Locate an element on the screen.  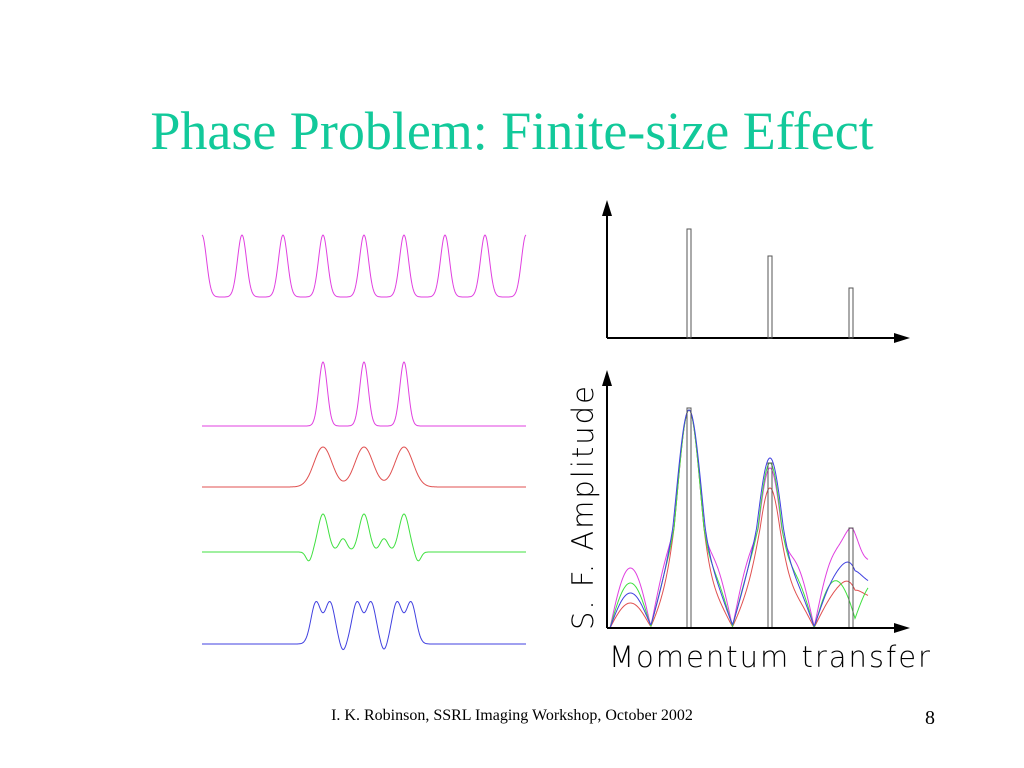
sf-curve-magenta is located at coordinates (739, 519).